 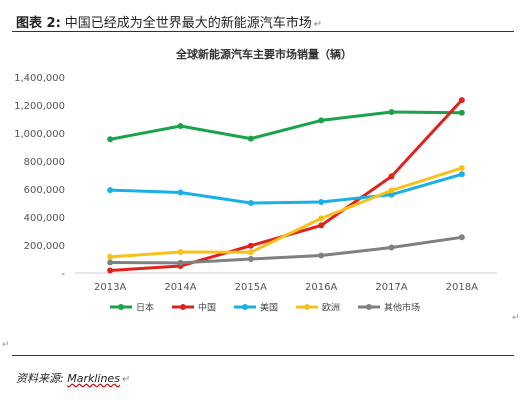 What do you see at coordinates (40, 378) in the screenshot?
I see `source-label: 资料来源:` at bounding box center [40, 378].